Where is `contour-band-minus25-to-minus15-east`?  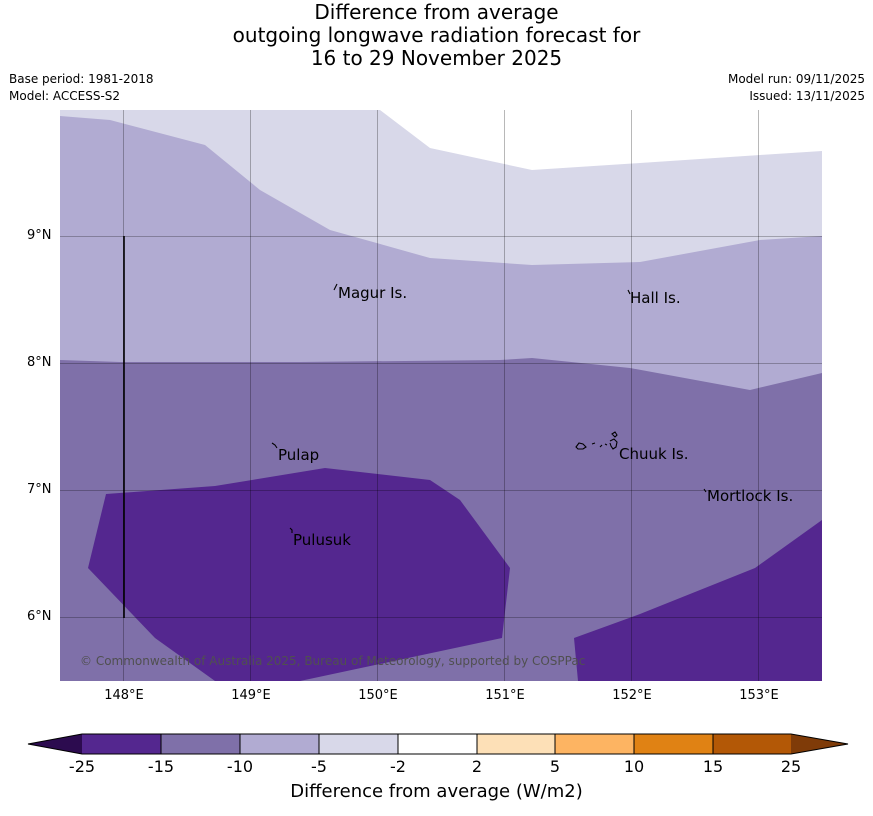
contour-band-minus25-to-minus15-east is located at coordinates (698, 600).